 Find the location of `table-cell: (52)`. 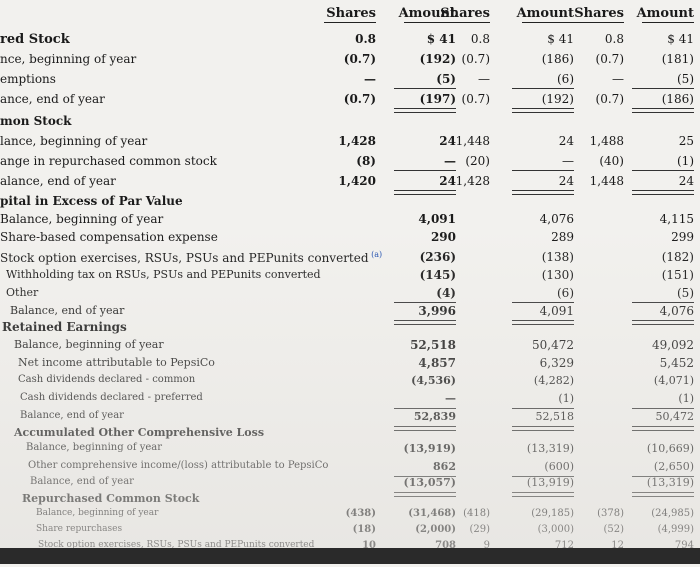

table-cell: (52) is located at coordinates (613, 529).